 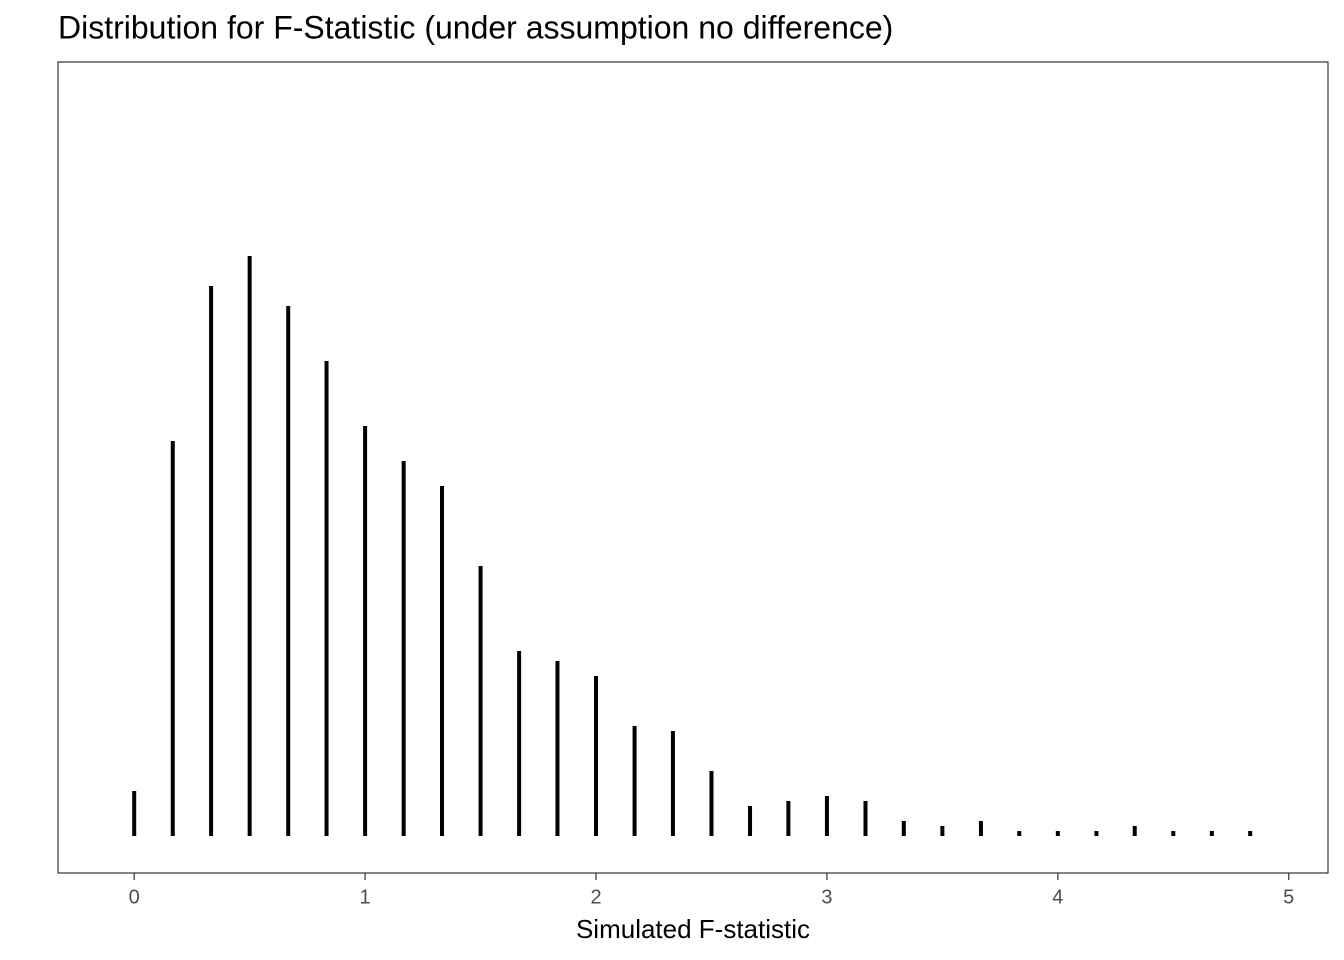 What do you see at coordinates (693, 929) in the screenshot?
I see `x-axis-label: Simulated F-statistic` at bounding box center [693, 929].